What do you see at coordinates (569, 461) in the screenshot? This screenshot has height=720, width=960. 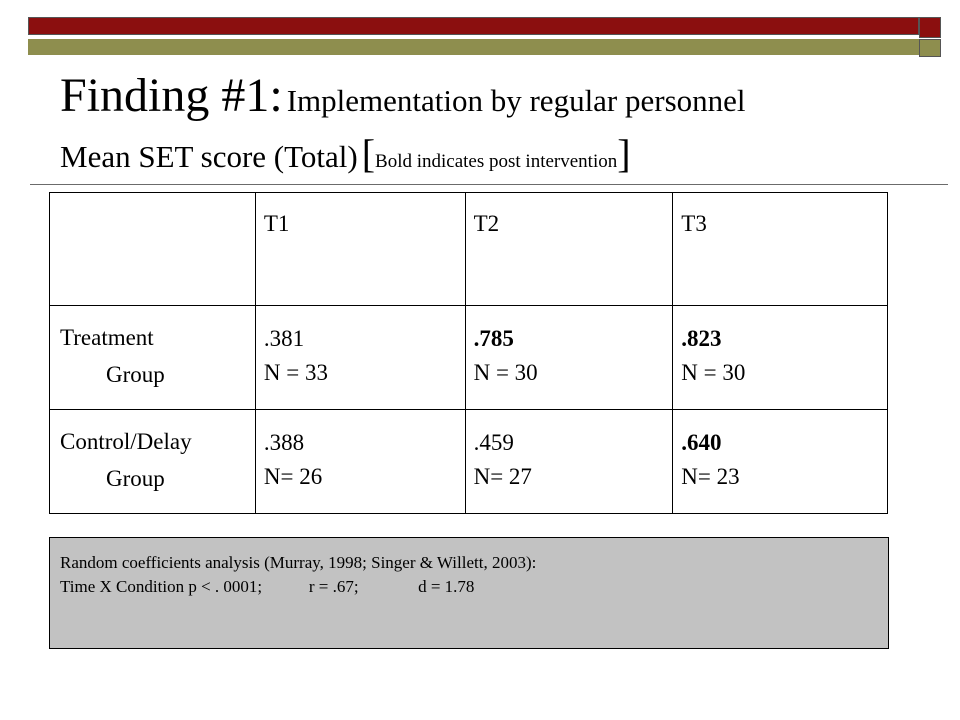 I see `table-cell: .459 N= 27` at bounding box center [569, 461].